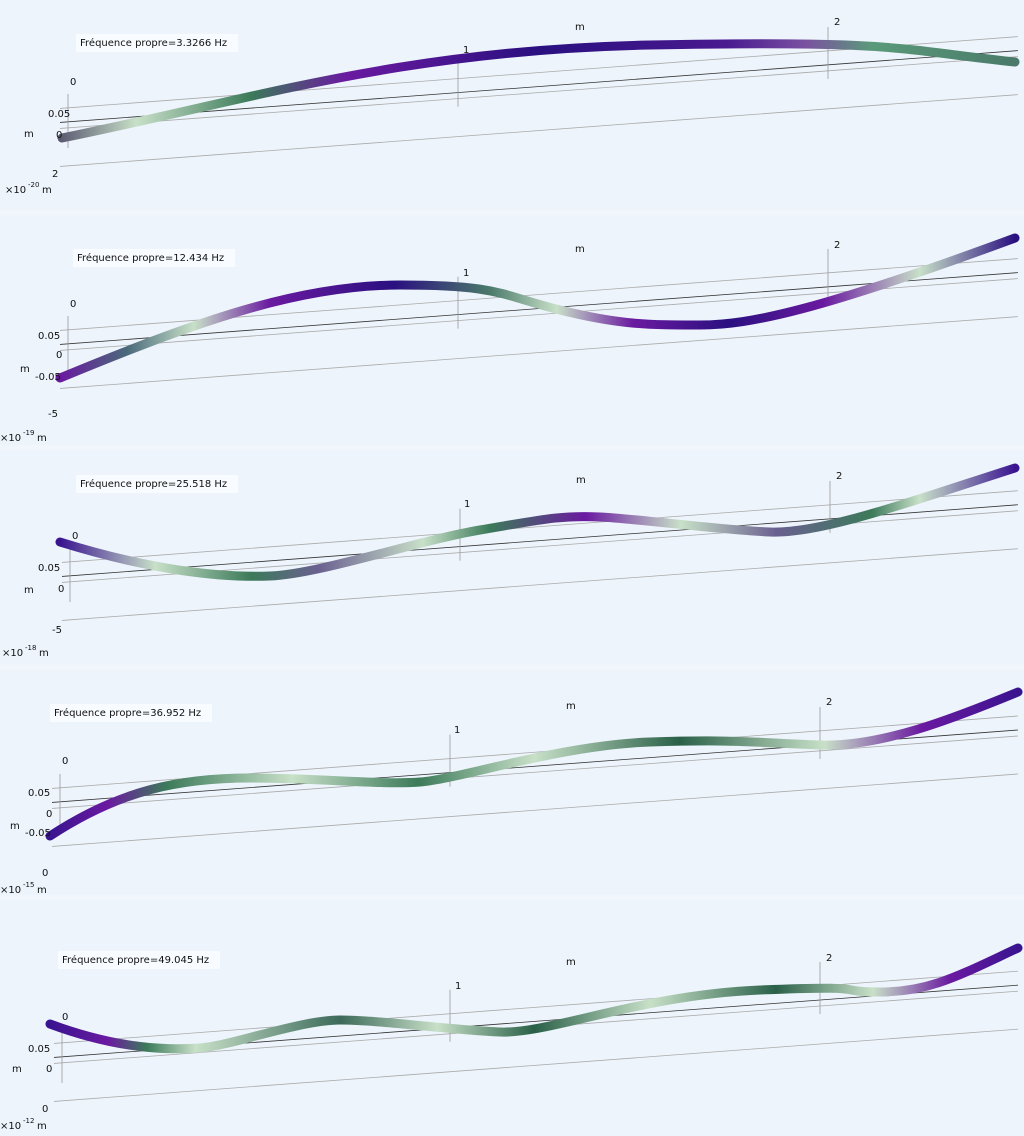  Describe the element at coordinates (28, 885) in the screenshot. I see `scale-exponent: -15` at that location.